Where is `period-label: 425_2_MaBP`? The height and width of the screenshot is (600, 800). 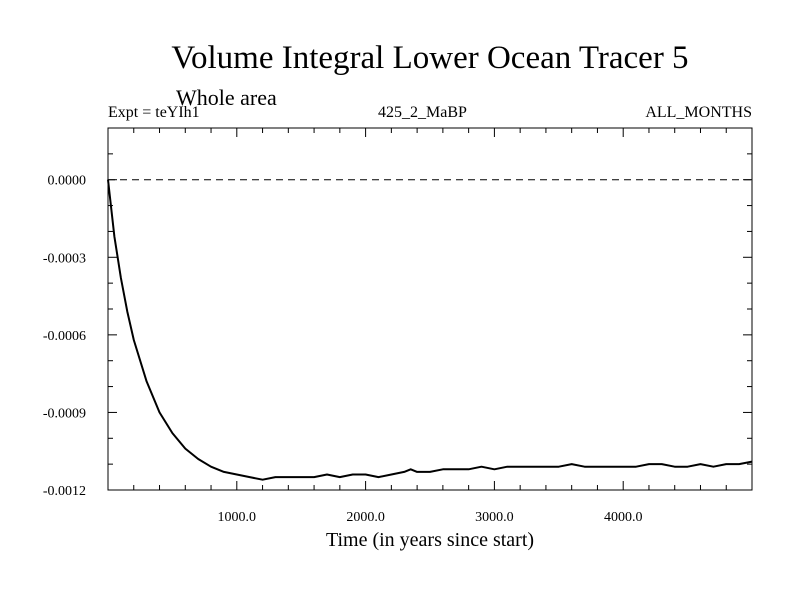 period-label: 425_2_MaBP is located at coordinates (422, 112).